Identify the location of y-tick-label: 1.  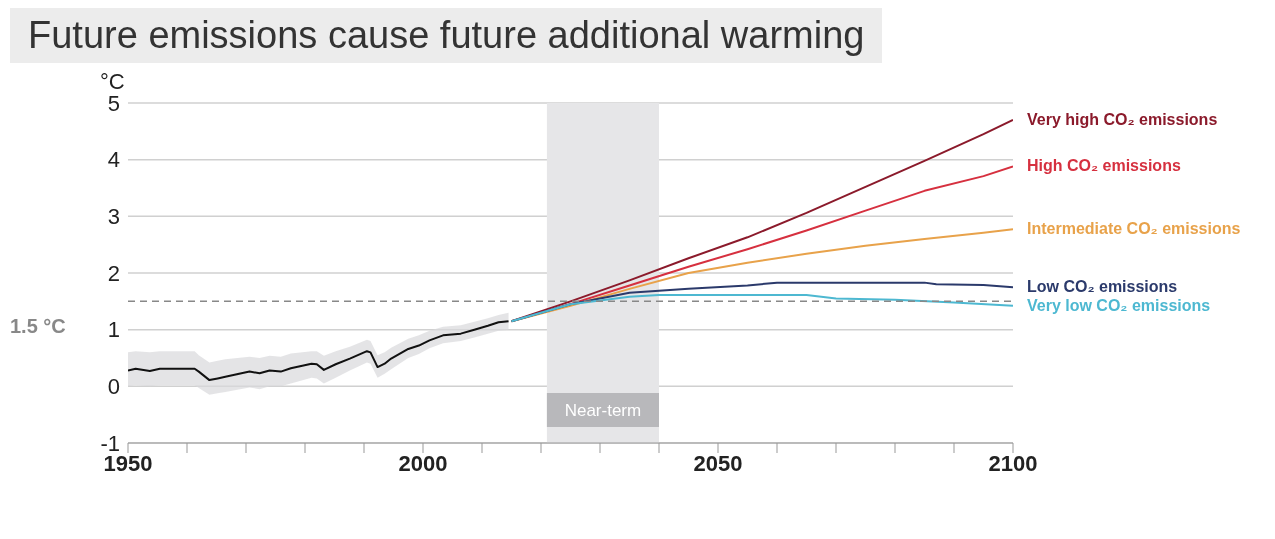
(113, 330).